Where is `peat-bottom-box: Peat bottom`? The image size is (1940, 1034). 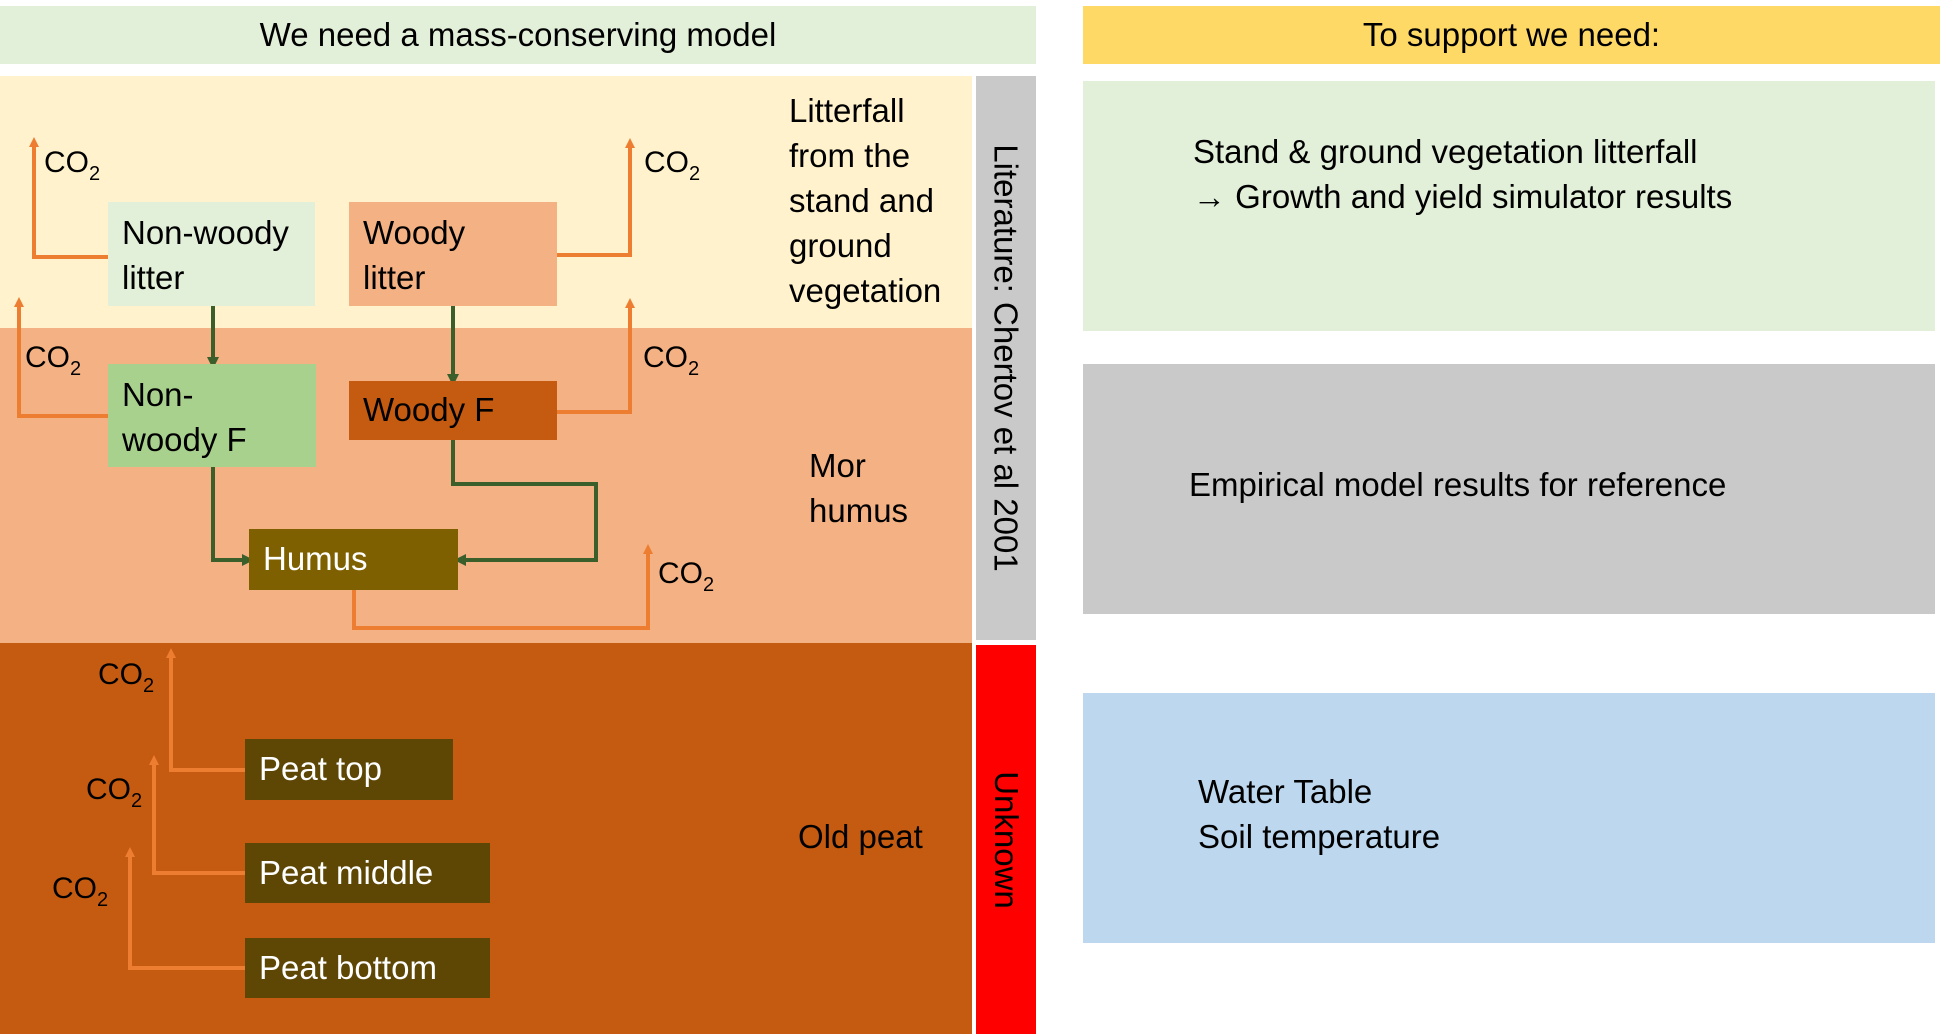 peat-bottom-box: Peat bottom is located at coordinates (367, 968).